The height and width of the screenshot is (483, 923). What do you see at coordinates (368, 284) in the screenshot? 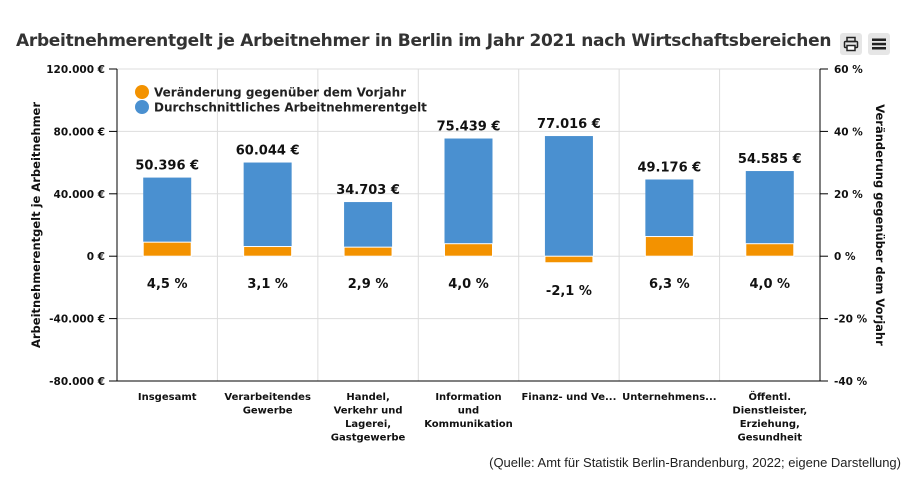
I see `data-label-veraenderung: 2,9 %` at bounding box center [368, 284].